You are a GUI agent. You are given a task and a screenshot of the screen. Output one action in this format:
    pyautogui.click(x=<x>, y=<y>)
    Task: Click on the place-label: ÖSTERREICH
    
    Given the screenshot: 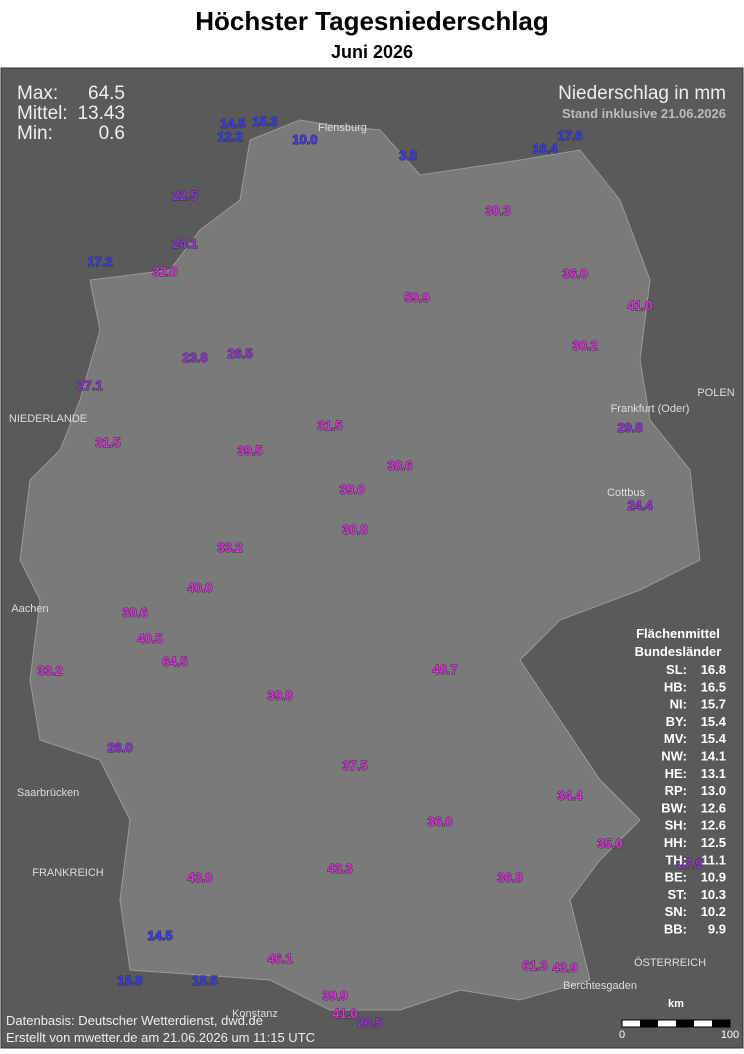 What is the action you would take?
    pyautogui.click(x=670, y=963)
    